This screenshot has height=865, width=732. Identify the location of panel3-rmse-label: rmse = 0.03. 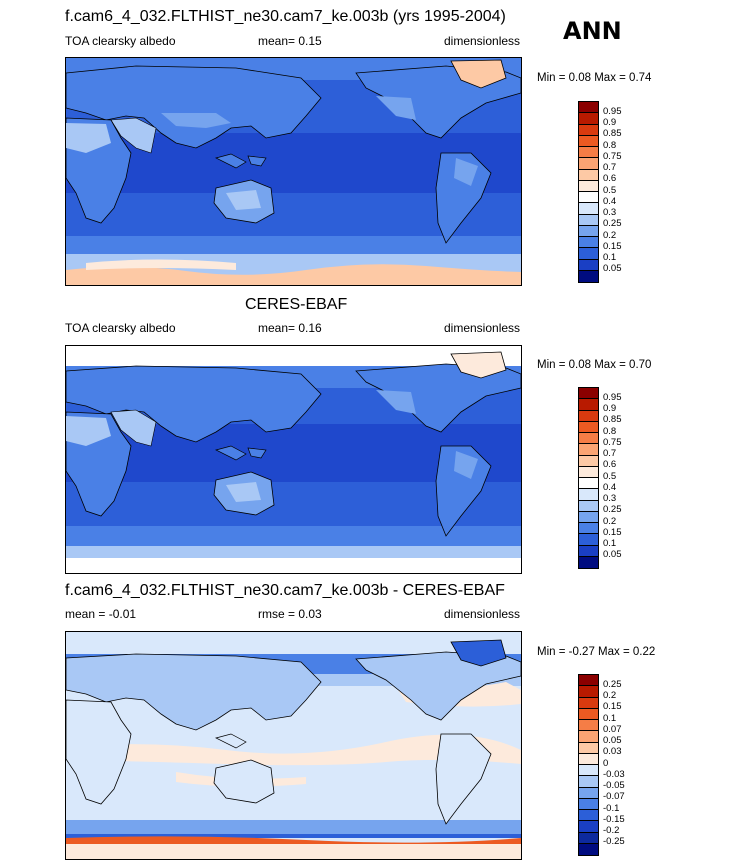
(290, 614).